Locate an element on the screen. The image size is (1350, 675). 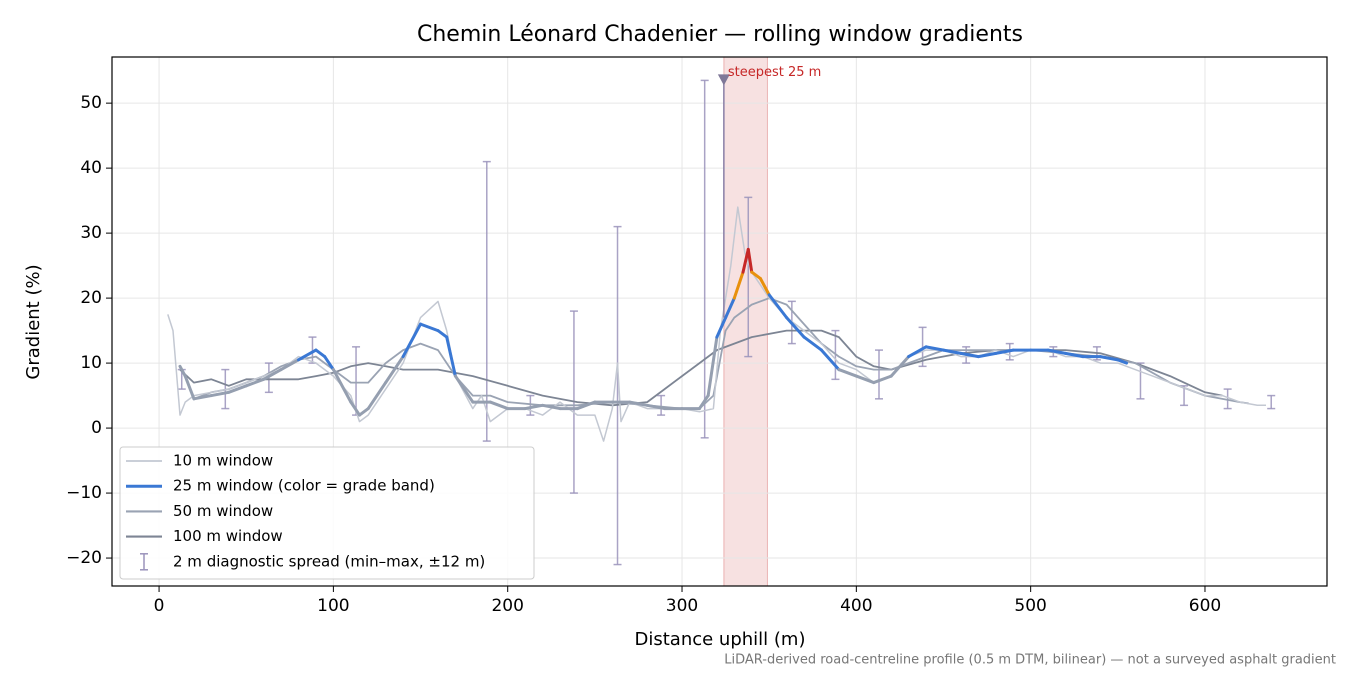
y-tick-label: 30 is located at coordinates (91, 233).